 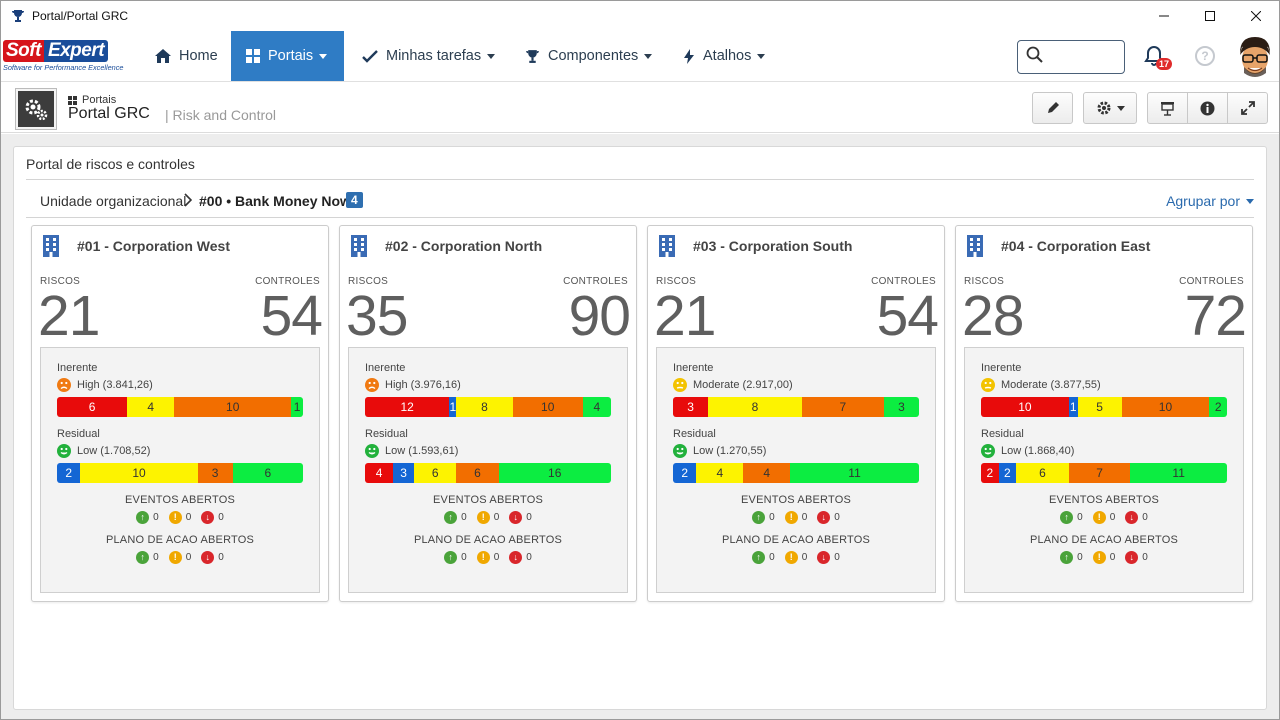 I want to click on risk-segment-red: 2, so click(x=990, y=473).